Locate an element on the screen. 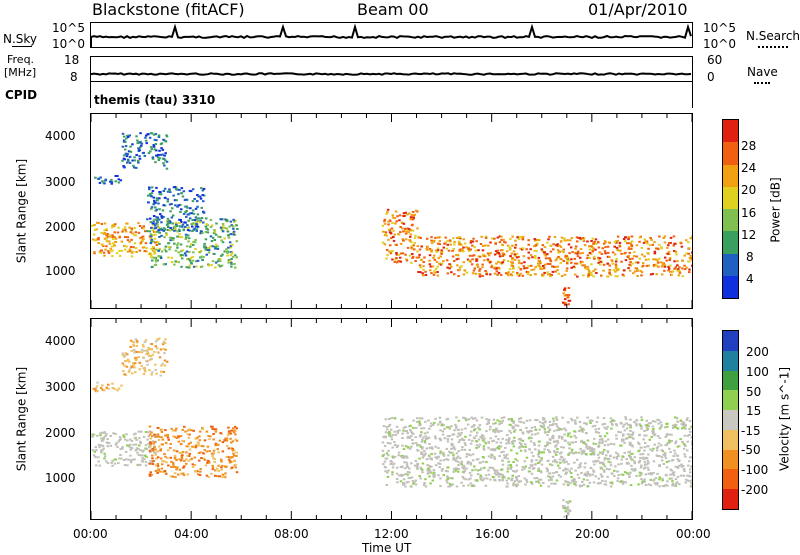 This screenshot has height=555, width=800. noise-sky-underline is located at coordinates (22, 46).